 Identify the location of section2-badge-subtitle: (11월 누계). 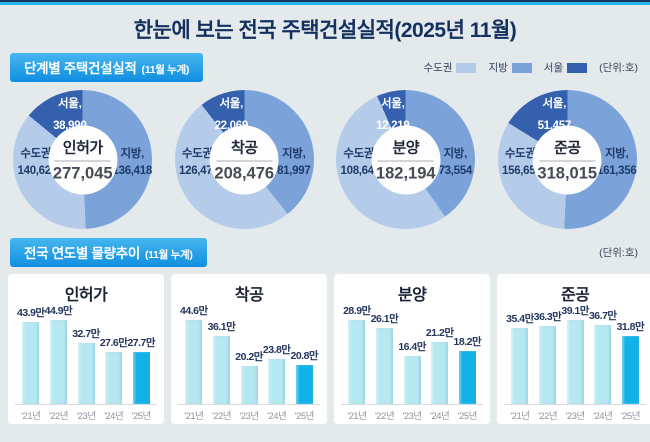
(168, 255).